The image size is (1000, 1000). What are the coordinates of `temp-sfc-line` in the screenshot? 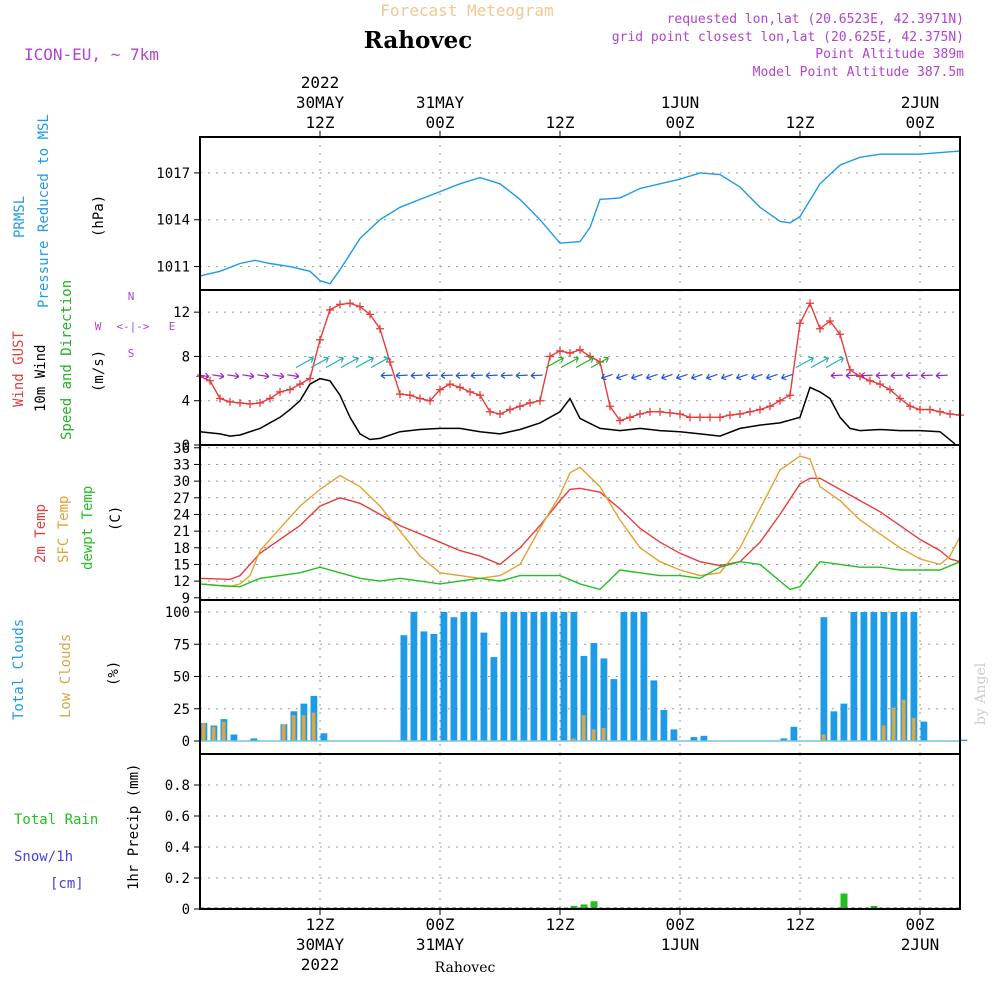 It's located at (580, 521).